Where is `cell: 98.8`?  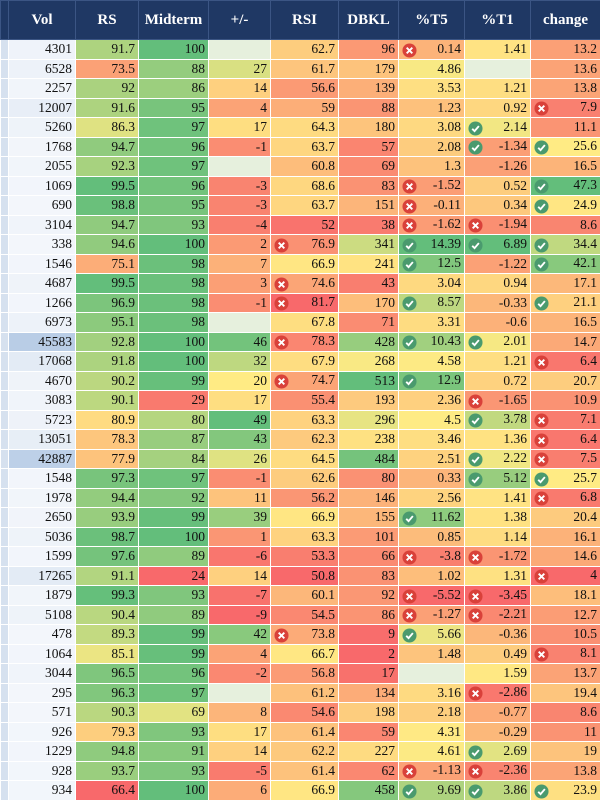 cell: 98.8 is located at coordinates (107, 205).